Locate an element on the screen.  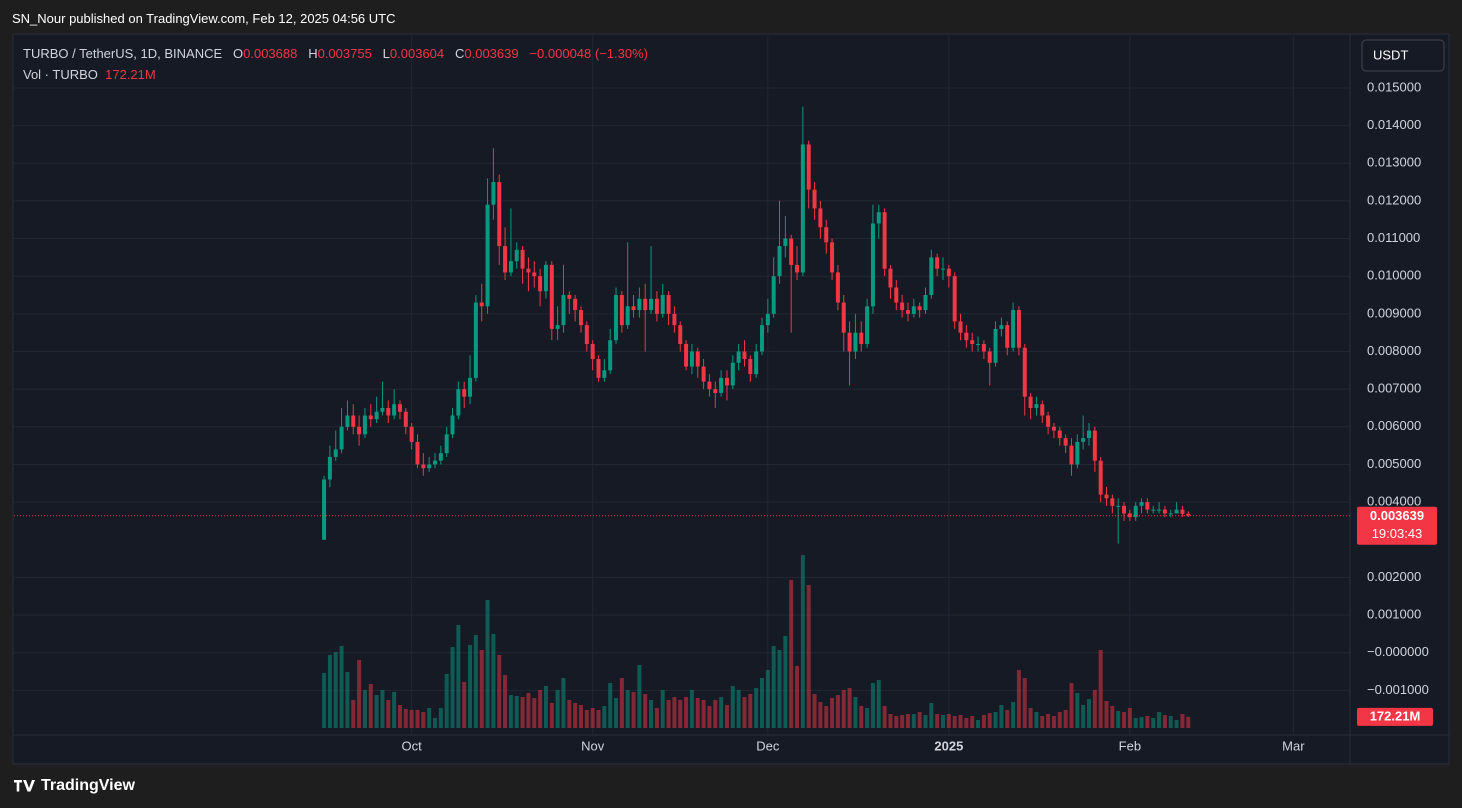
currency: USDT is located at coordinates (1390, 54).